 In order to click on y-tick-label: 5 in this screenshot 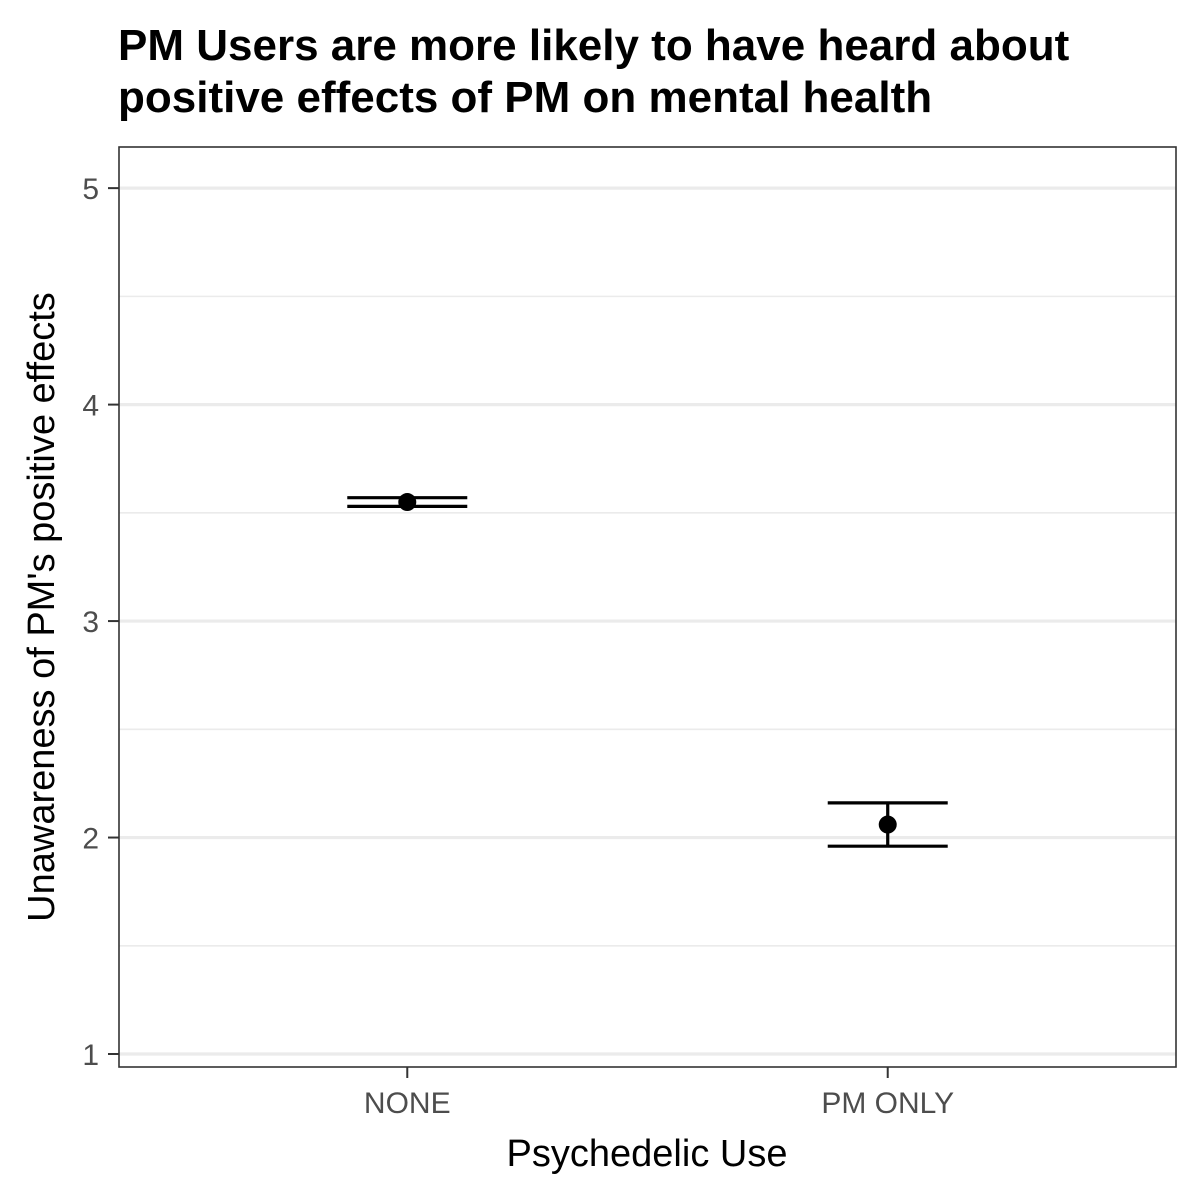, I will do `click(90, 189)`.